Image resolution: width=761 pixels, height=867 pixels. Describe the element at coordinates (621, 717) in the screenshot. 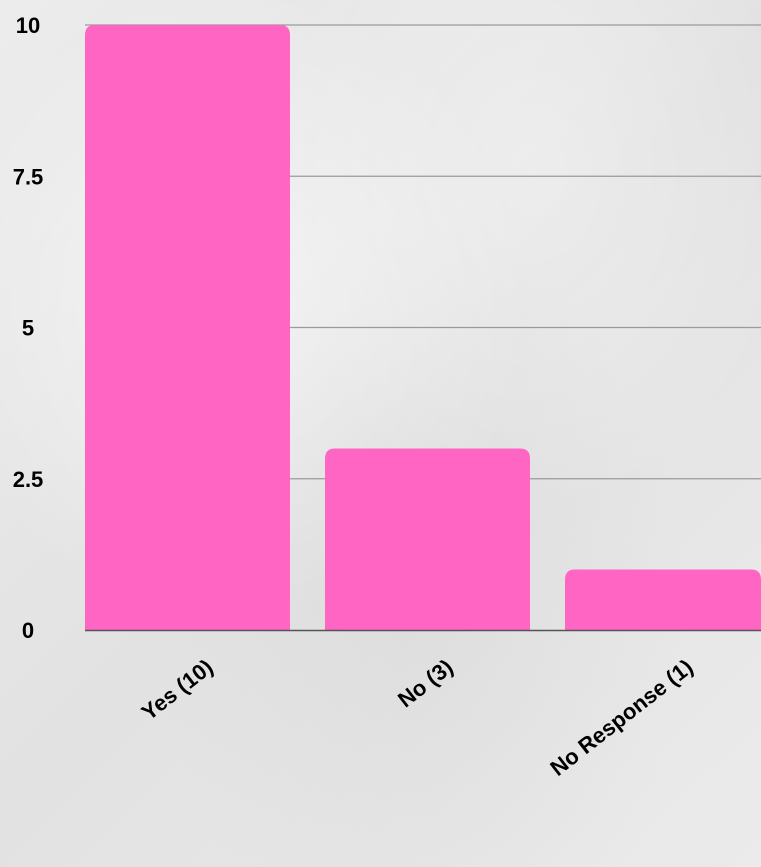

I see `x-tick-label: No Response (1)` at that location.